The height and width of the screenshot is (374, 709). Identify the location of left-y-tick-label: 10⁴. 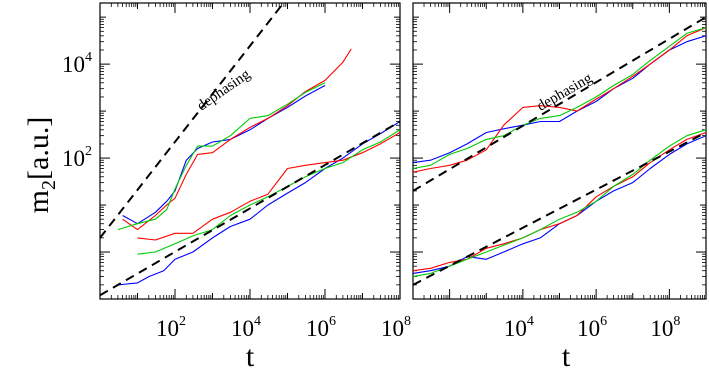
(77, 63).